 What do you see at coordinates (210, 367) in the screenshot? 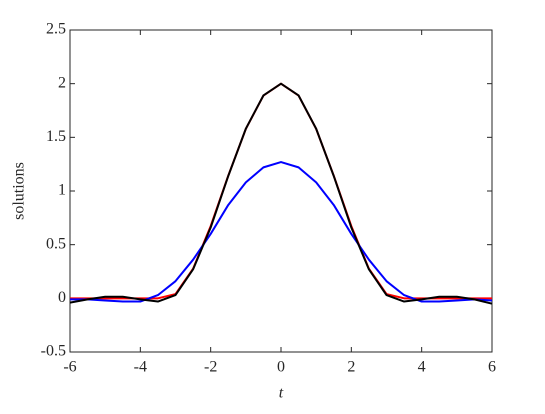
I see `x-tick-label: -2` at bounding box center [210, 367].